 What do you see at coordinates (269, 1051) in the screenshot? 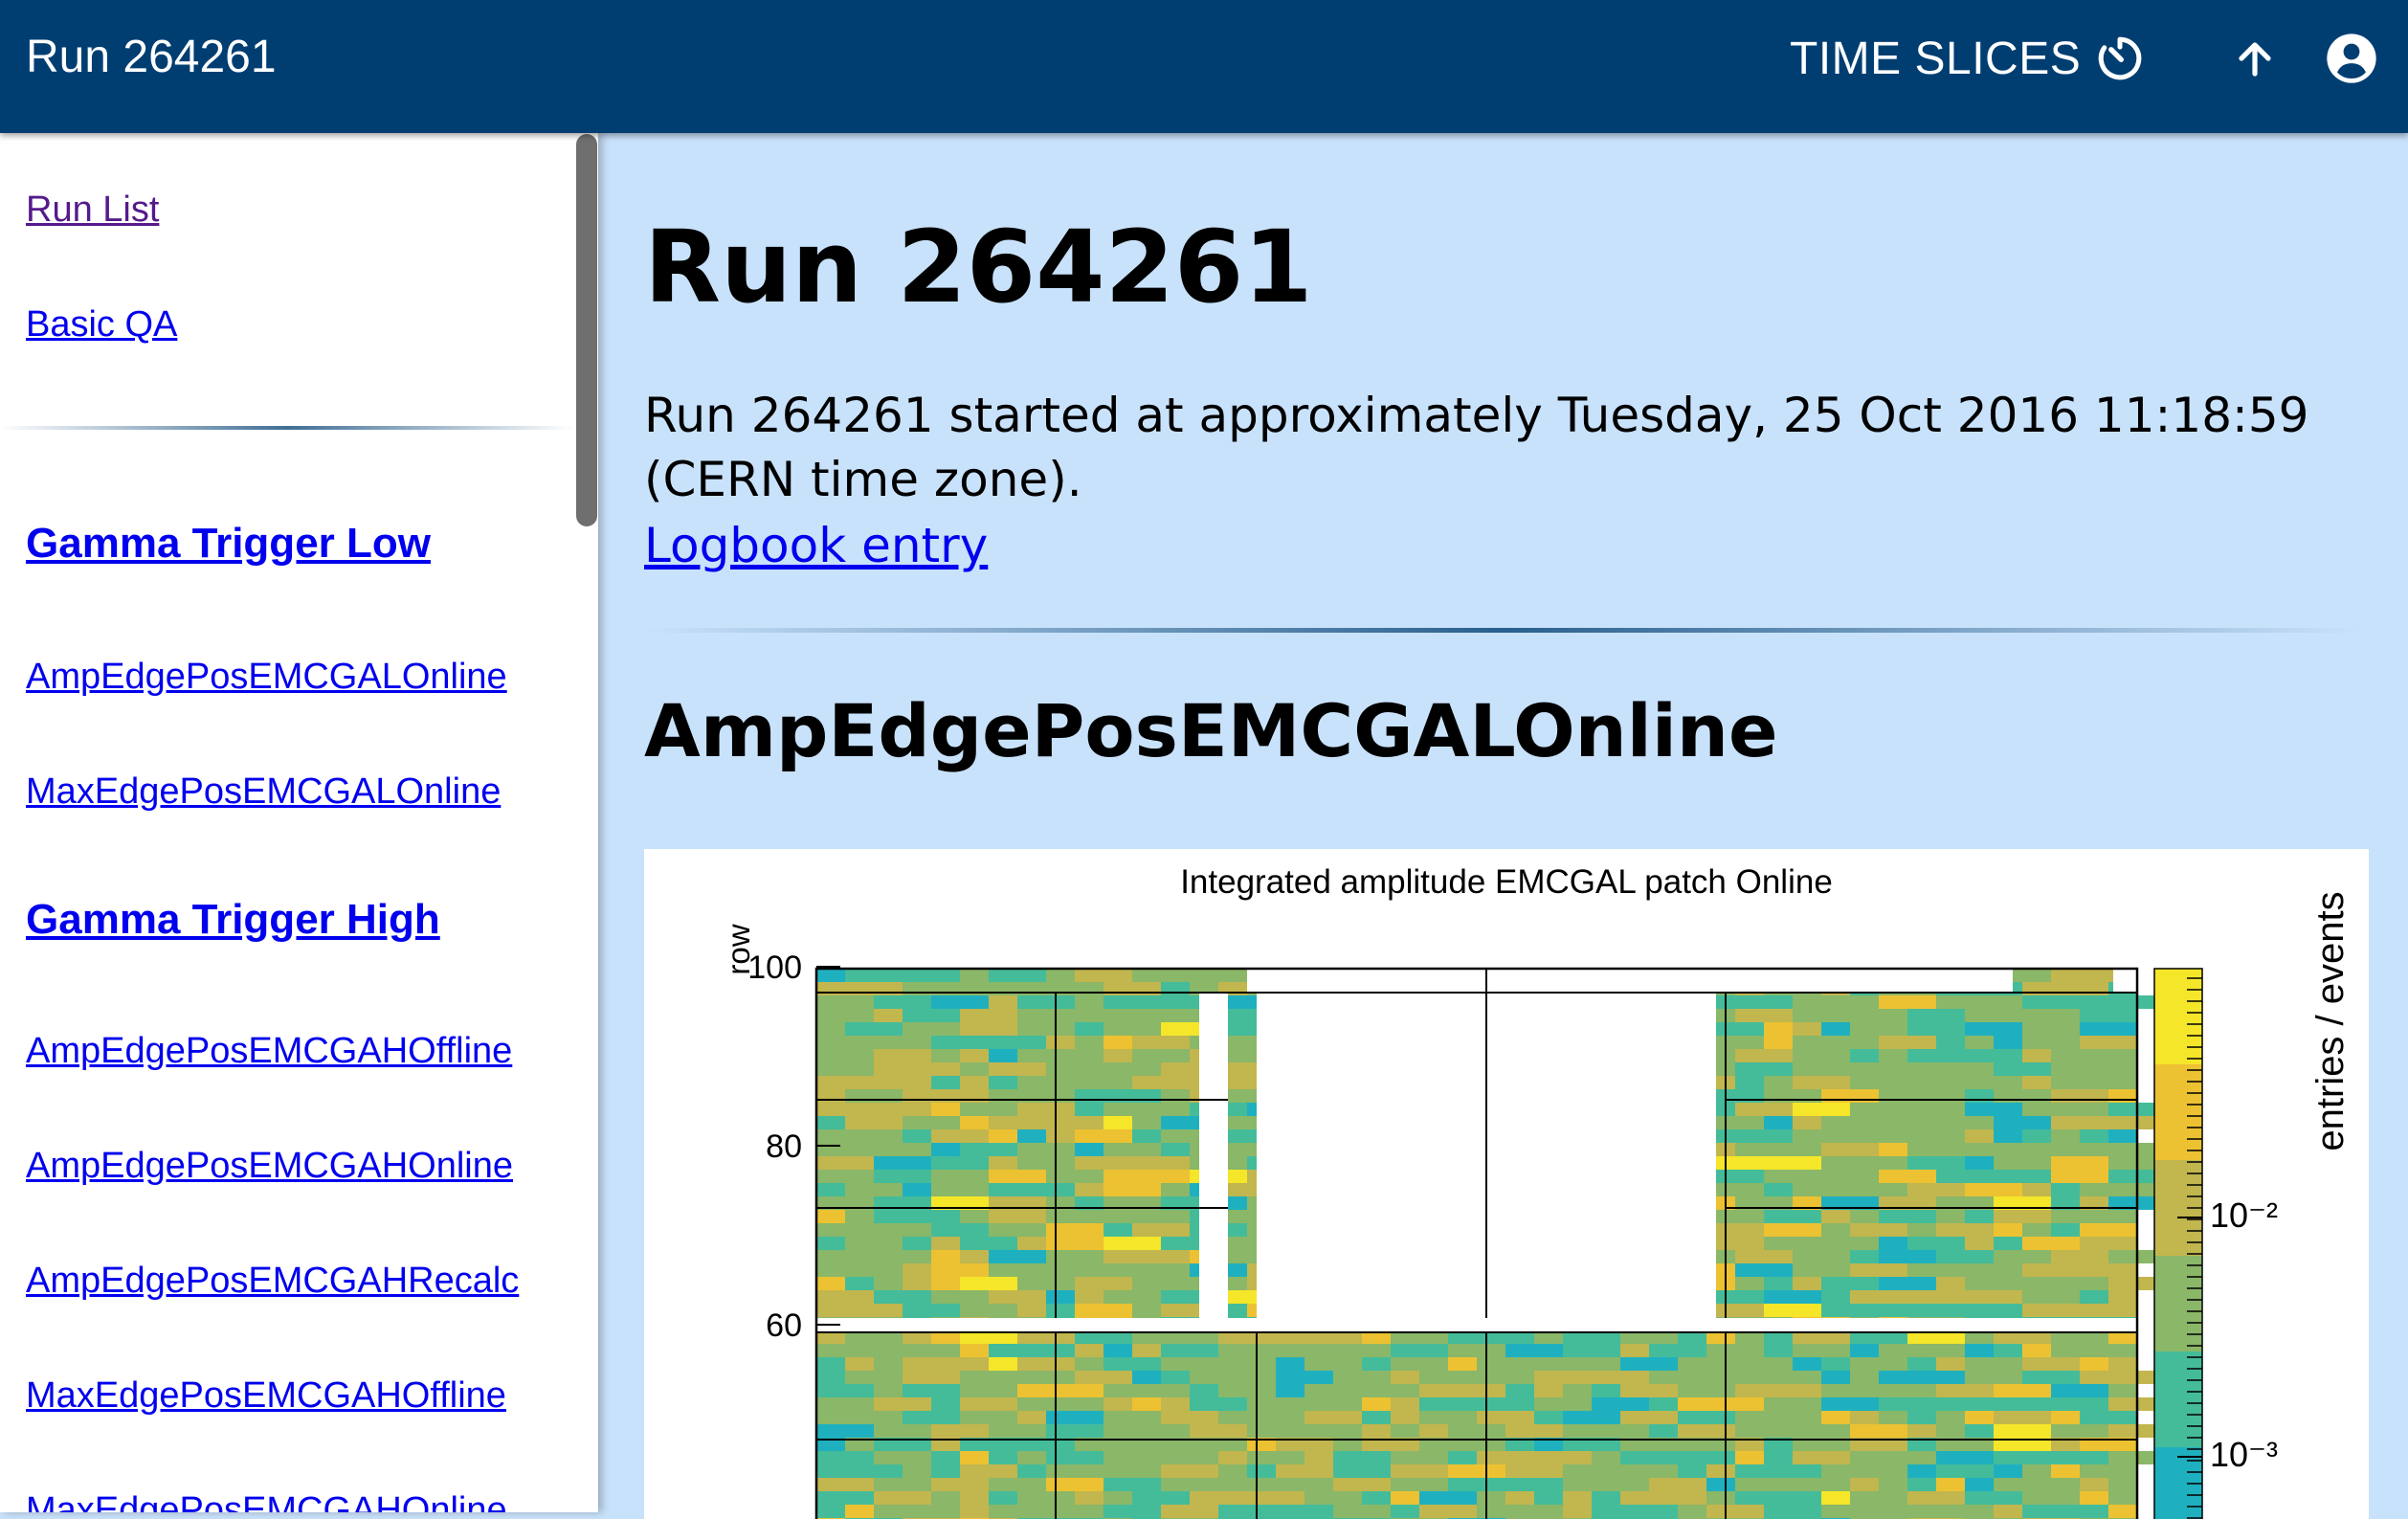
I see `link-ampedgepos-emcgah-offline: AmpEdgePosEMCGAHOffline` at bounding box center [269, 1051].